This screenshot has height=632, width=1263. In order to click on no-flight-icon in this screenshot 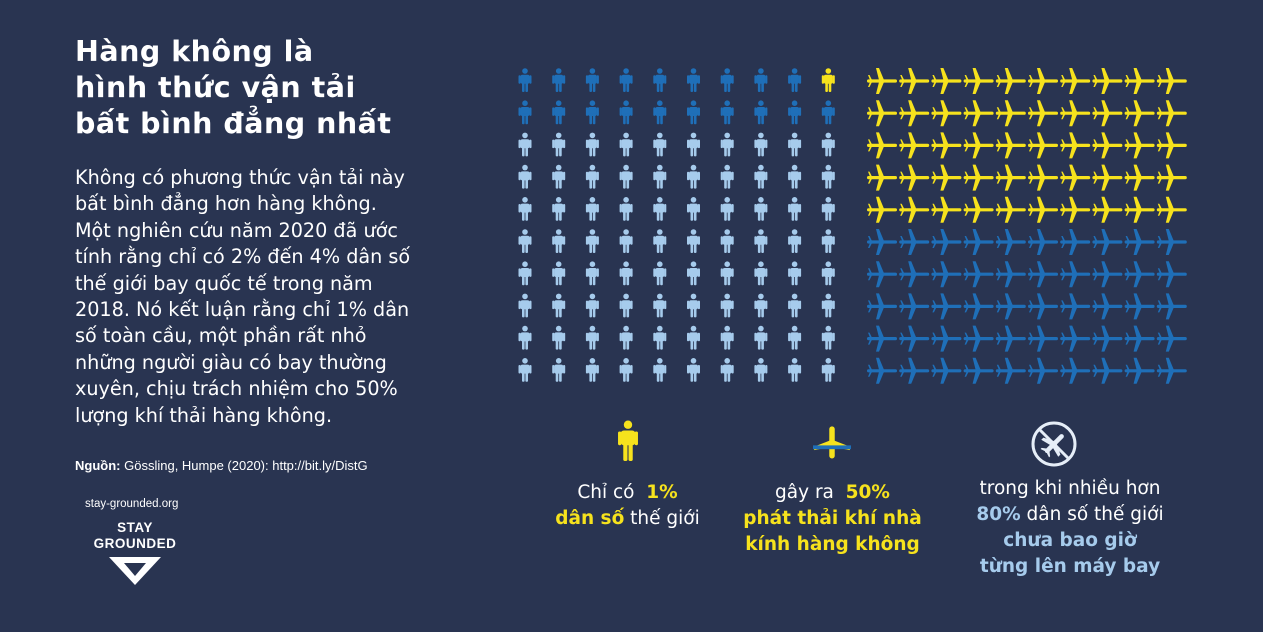, I will do `click(1054, 444)`.